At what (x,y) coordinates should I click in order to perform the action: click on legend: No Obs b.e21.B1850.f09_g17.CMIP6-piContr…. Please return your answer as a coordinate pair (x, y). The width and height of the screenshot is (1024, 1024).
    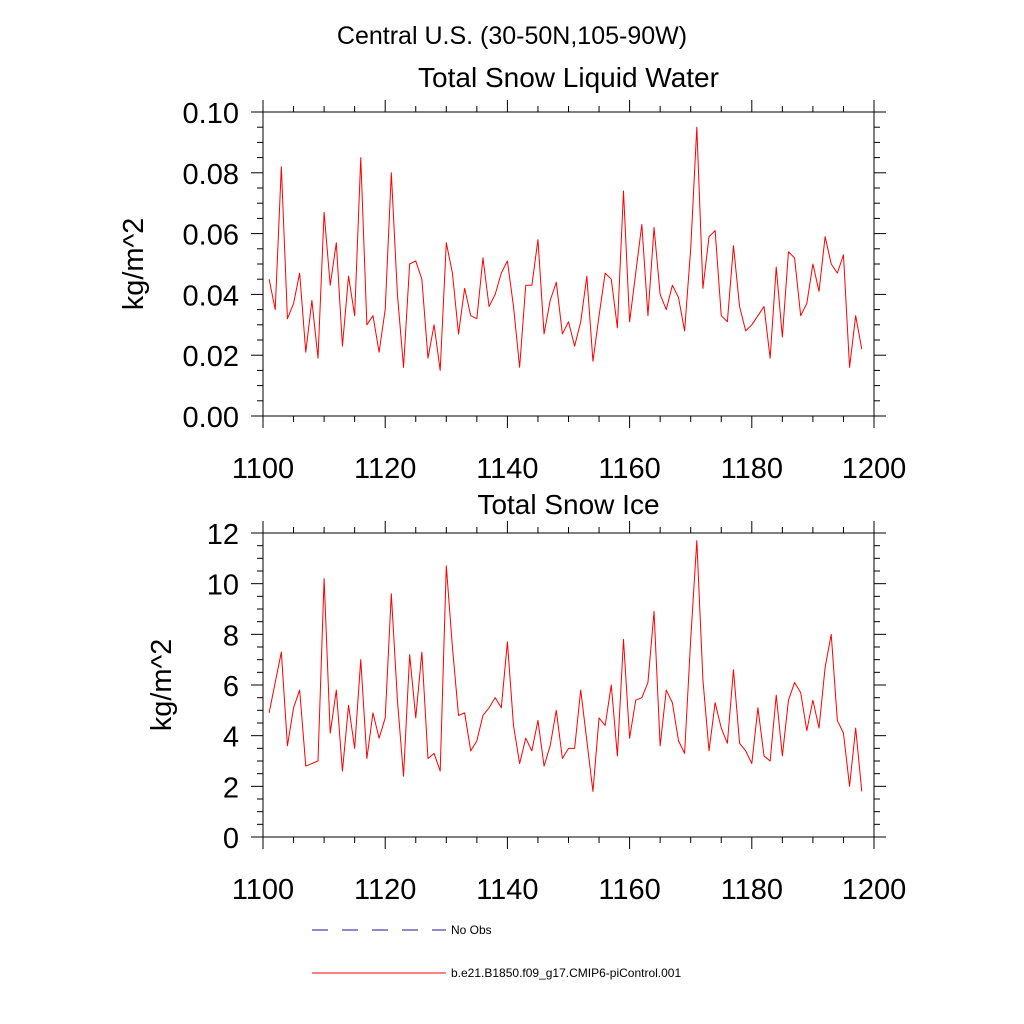
    Looking at the image, I should click on (496, 951).